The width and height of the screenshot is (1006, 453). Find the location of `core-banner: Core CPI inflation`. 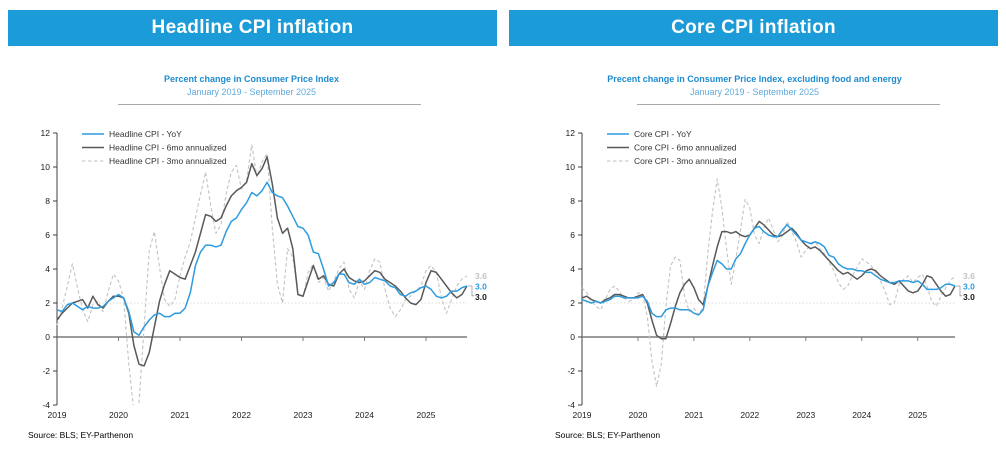

core-banner: Core CPI inflation is located at coordinates (753, 28).